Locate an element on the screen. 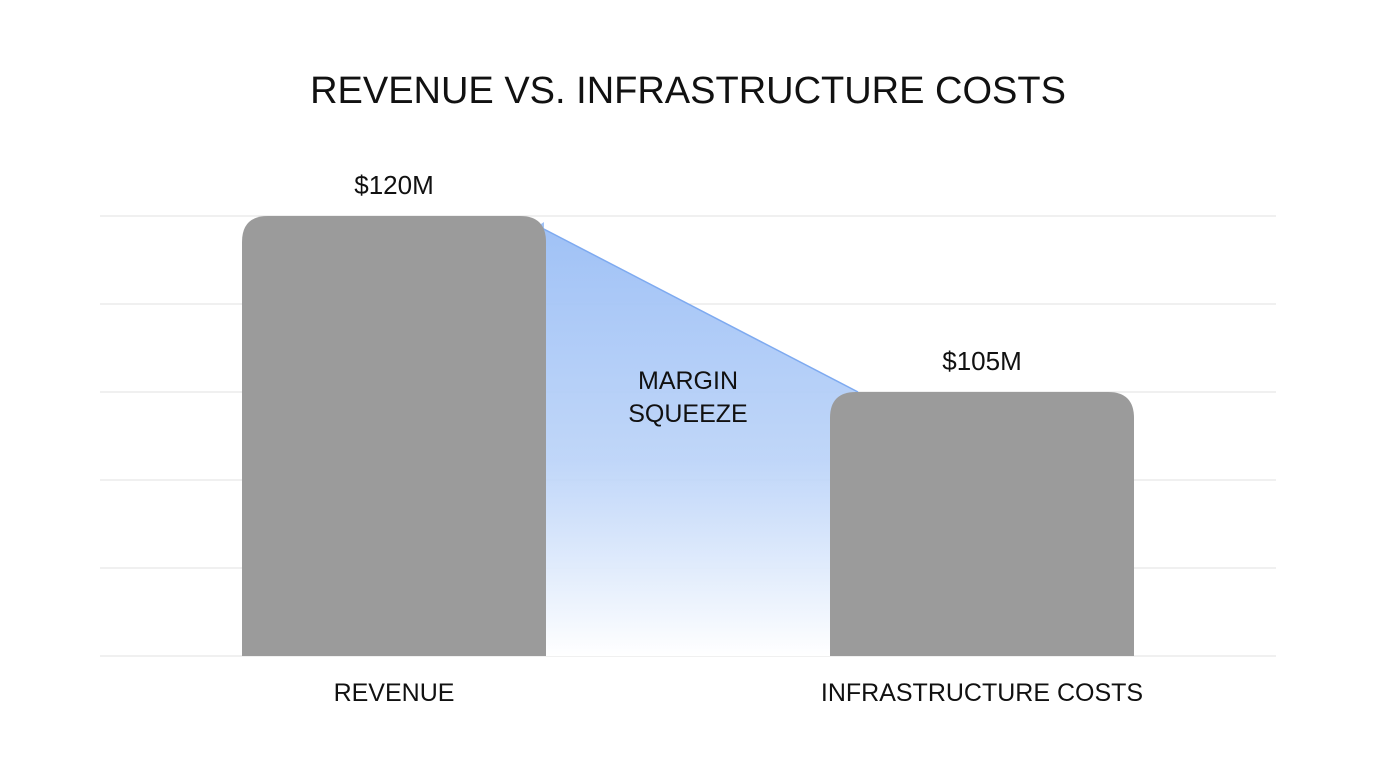 This screenshot has width=1376, height=768. data-label: $105M is located at coordinates (982, 361).